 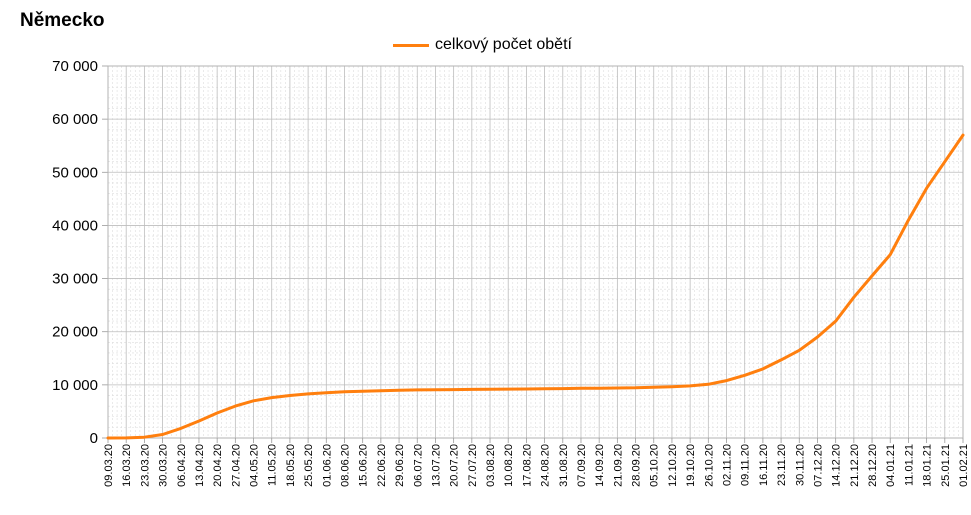 I want to click on x-tick-label: 25.01.21, so click(x=946, y=465).